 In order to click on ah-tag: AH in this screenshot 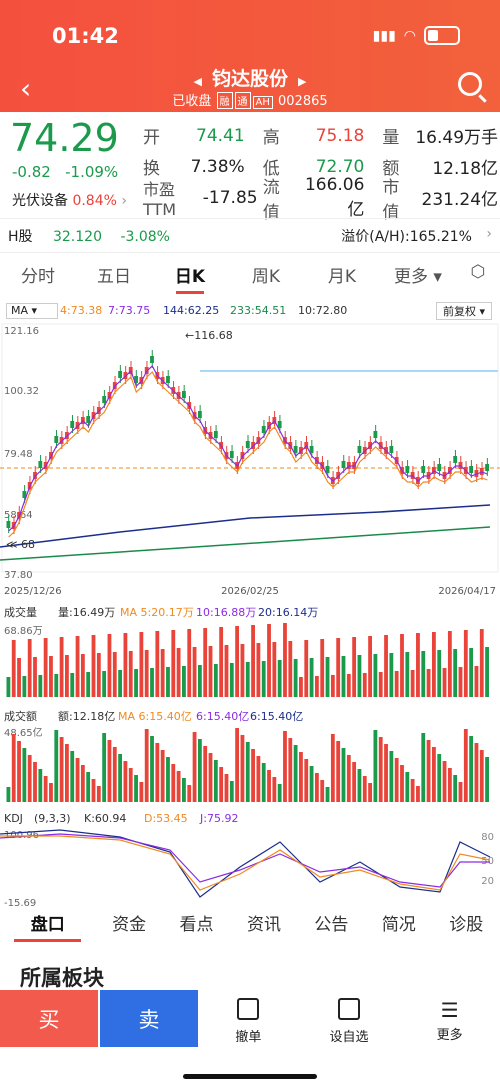, I will do `click(262, 102)`.